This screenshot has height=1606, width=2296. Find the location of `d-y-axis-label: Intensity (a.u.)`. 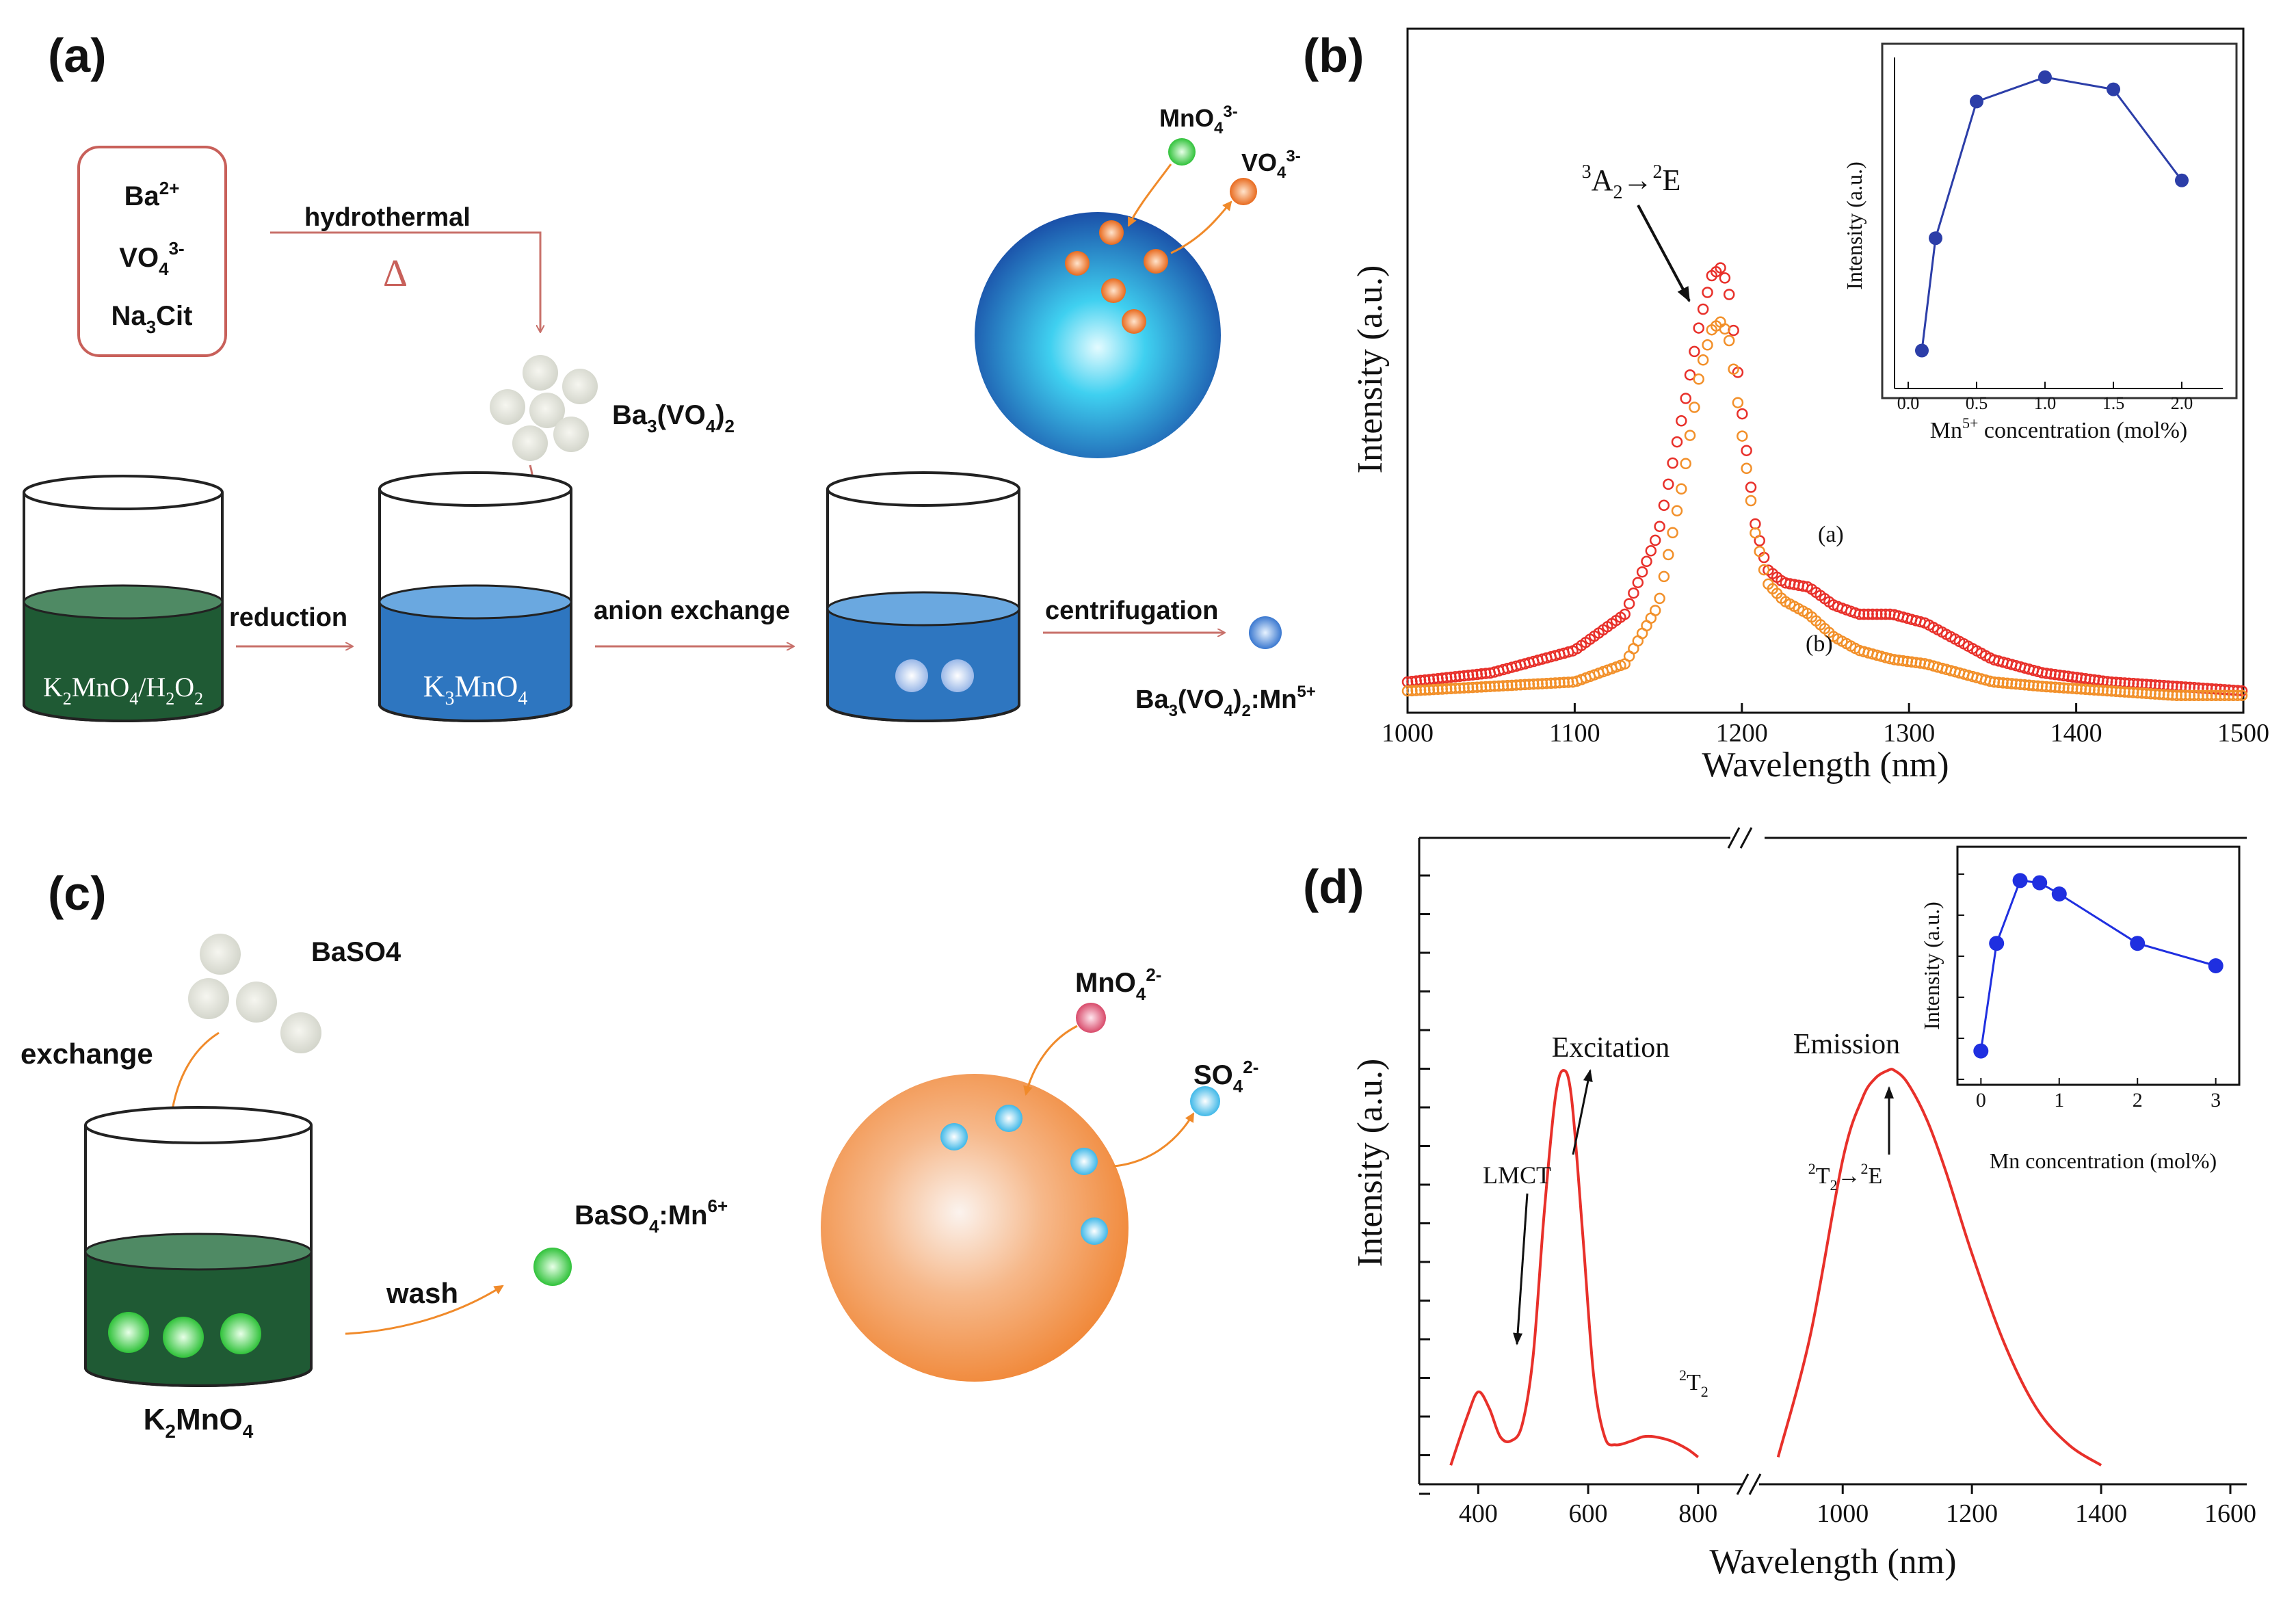

d-y-axis-label: Intensity (a.u.) is located at coordinates (1370, 1163).